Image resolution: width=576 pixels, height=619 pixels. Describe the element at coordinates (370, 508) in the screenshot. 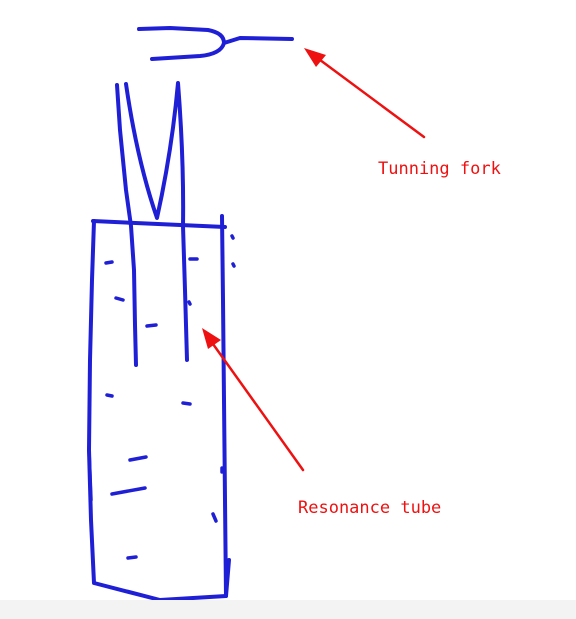

I see `label-resonance-tube: Resonance tube` at that location.